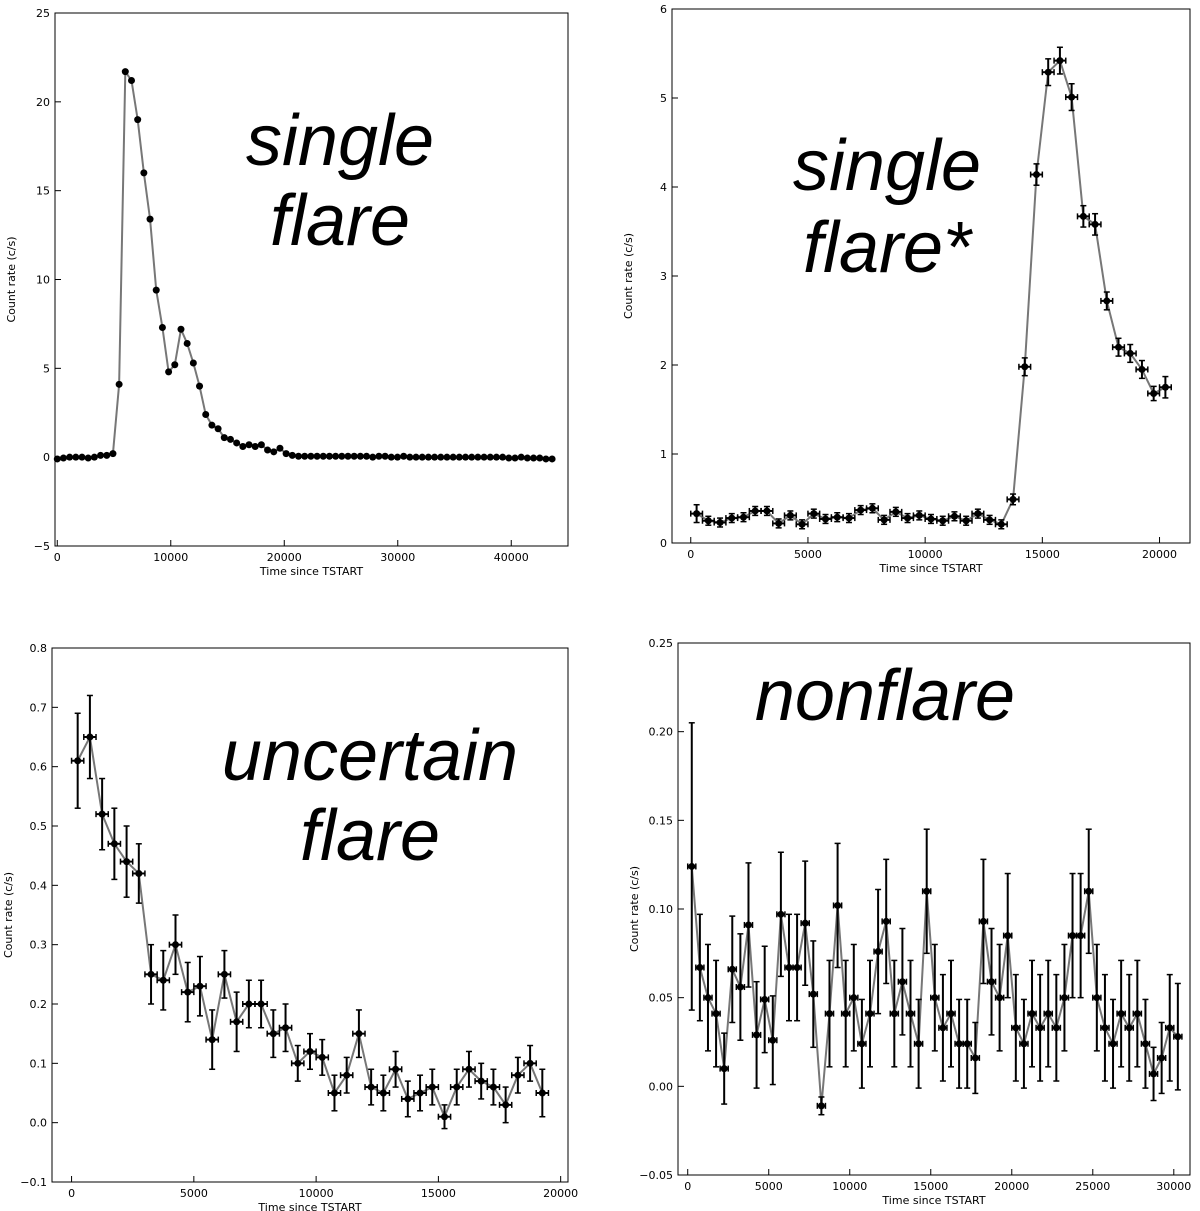 Image resolution: width=1200 pixels, height=1211 pixels. I want to click on y-tick-label: 0.1, so click(39, 1063).